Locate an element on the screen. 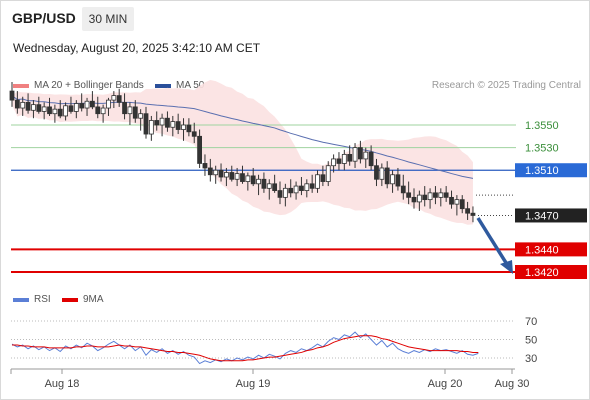  level-label: 1.3440 is located at coordinates (542, 250).